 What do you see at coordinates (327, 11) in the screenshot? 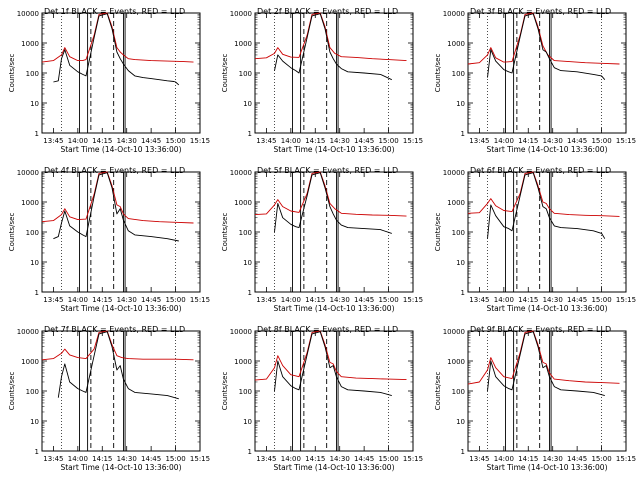
I see `panel-title: Det 2f BLACK = Events, RED = LLD` at bounding box center [327, 11].